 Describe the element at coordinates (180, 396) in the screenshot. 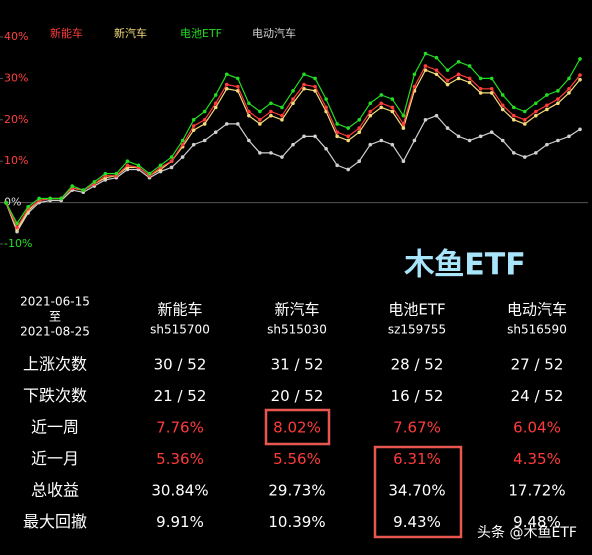

I see `cell: 21 / 52` at that location.